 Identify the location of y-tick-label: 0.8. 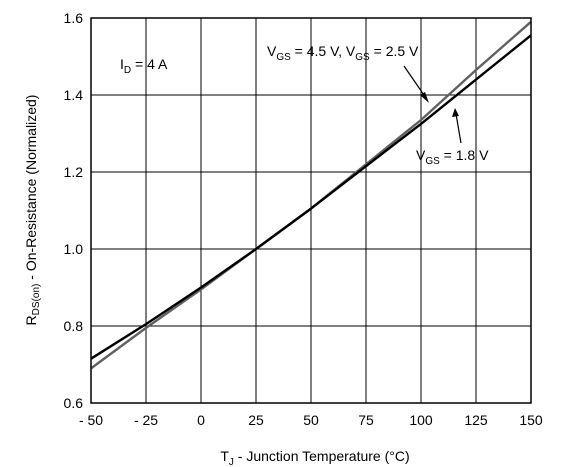
(74, 326).